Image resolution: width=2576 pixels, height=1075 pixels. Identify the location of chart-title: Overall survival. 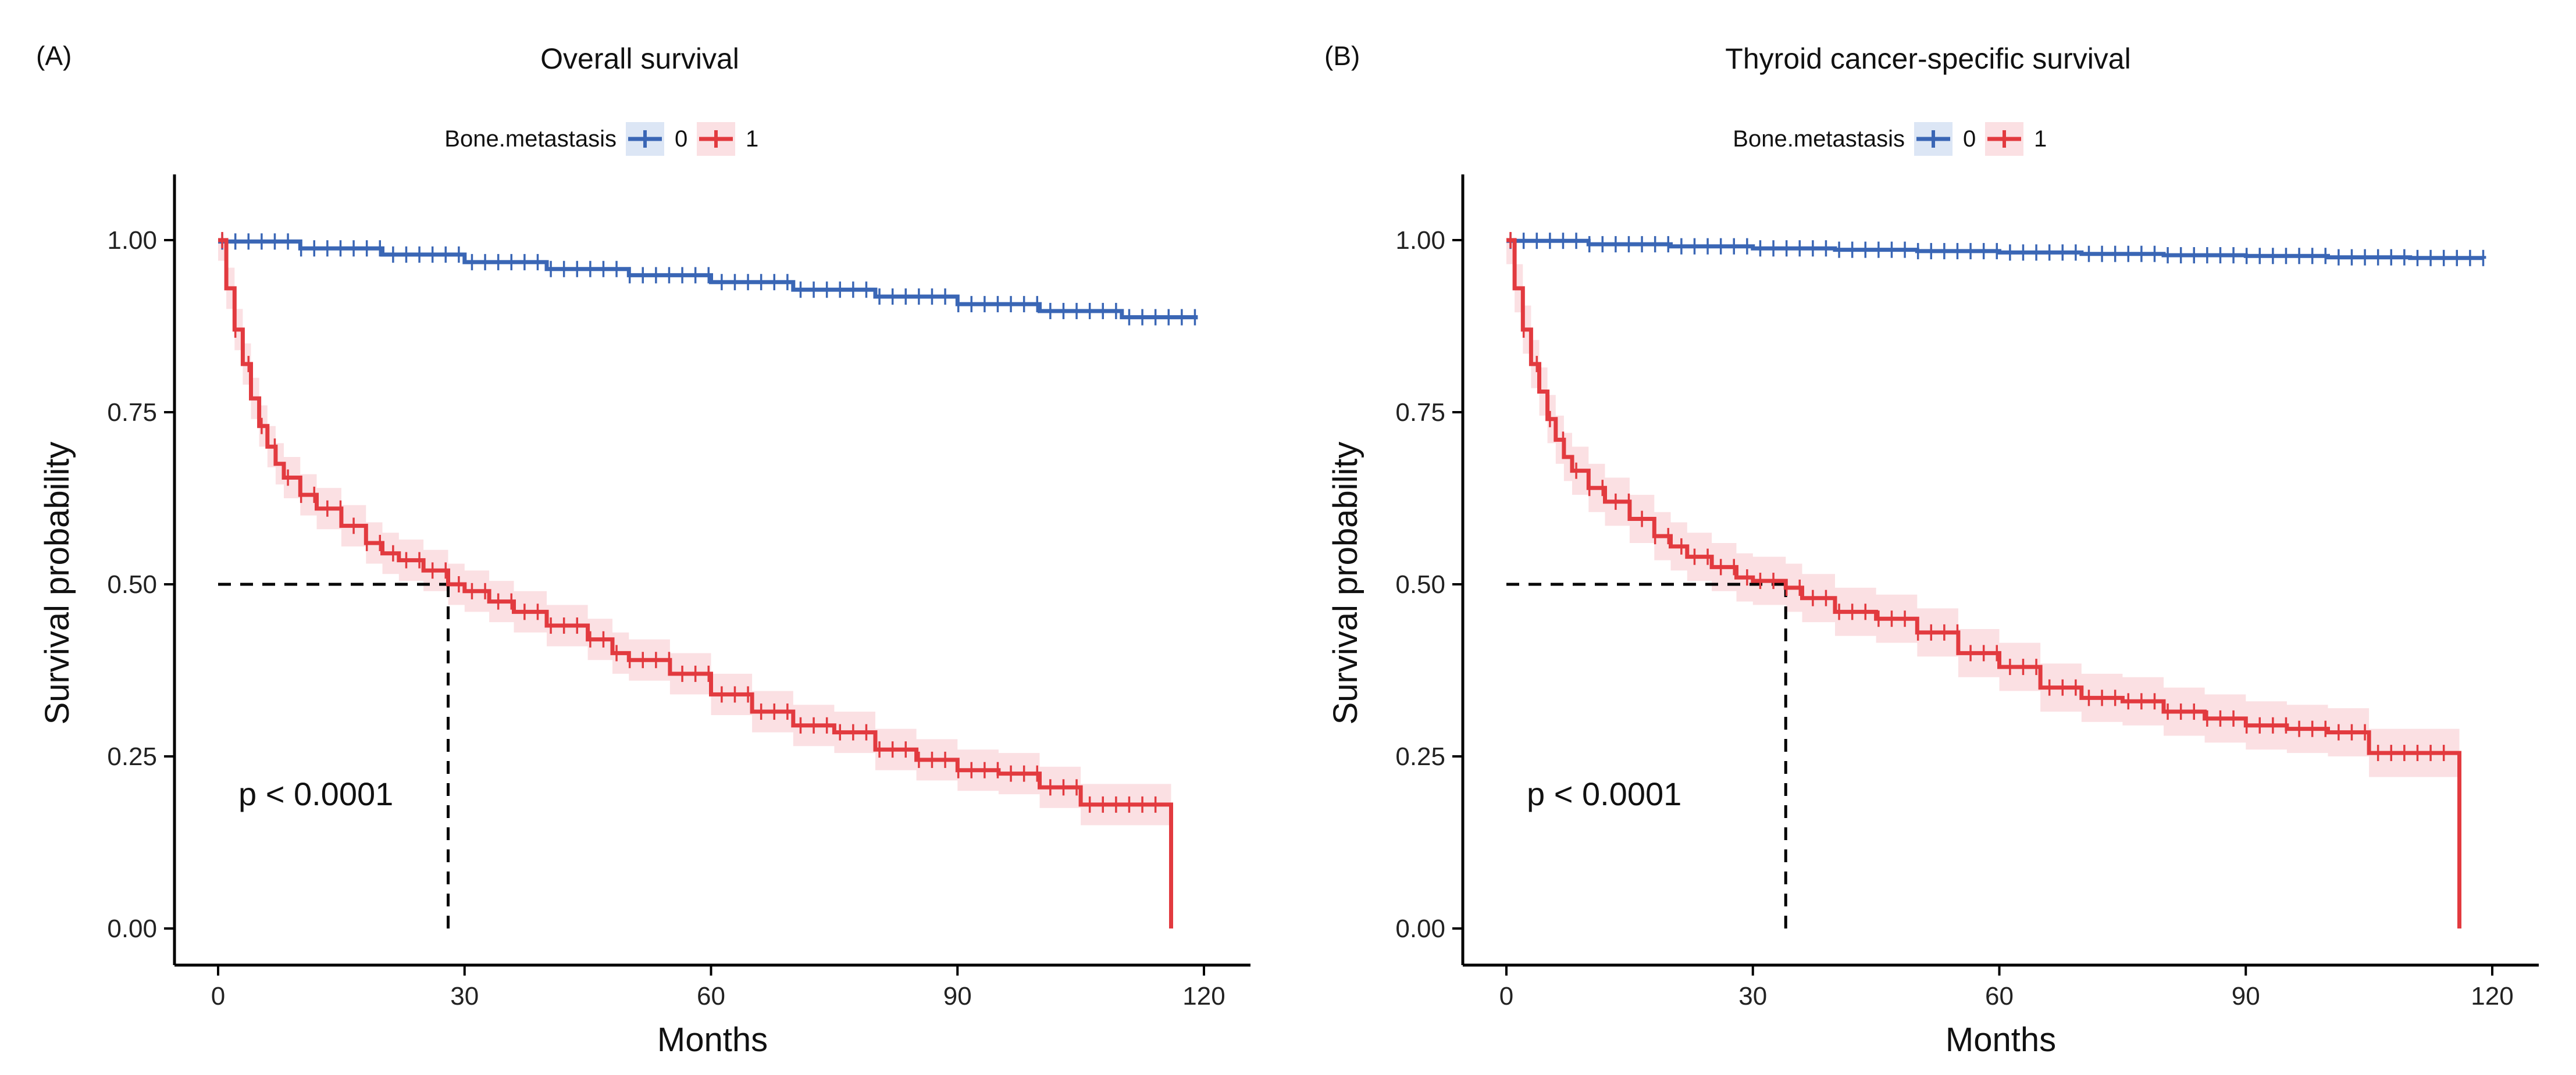
(639, 59).